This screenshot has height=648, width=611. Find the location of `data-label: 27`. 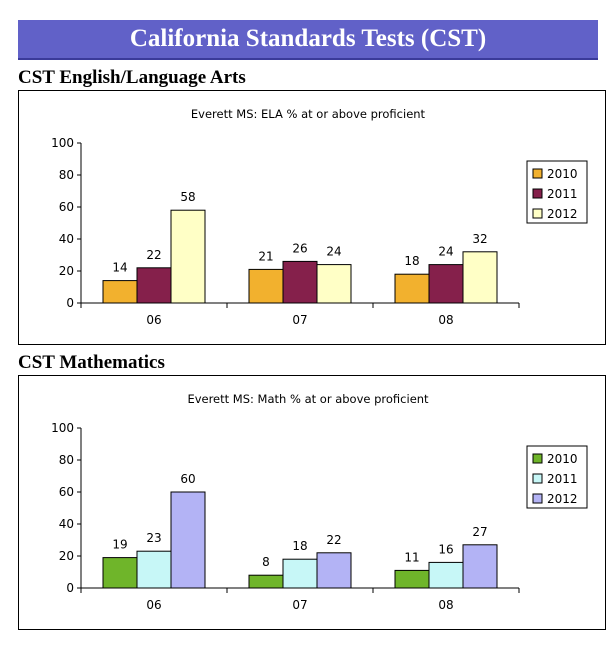

data-label: 27 is located at coordinates (479, 532).